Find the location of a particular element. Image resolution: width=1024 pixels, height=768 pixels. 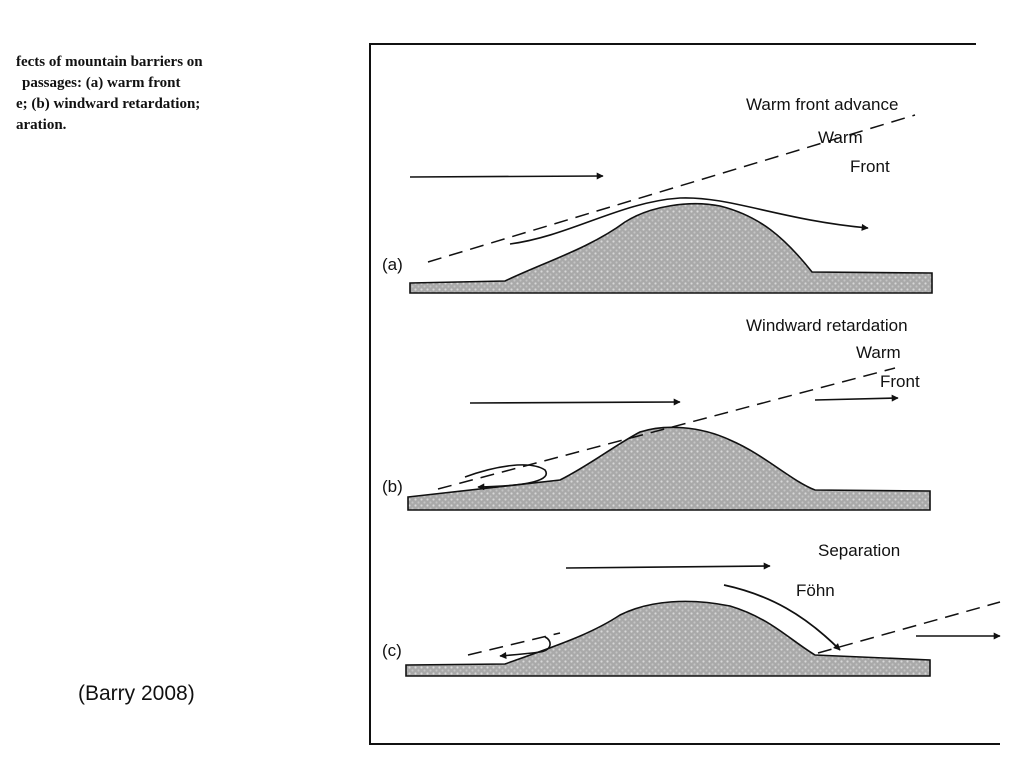

warm-front-line-b is located at coordinates (666, 428).